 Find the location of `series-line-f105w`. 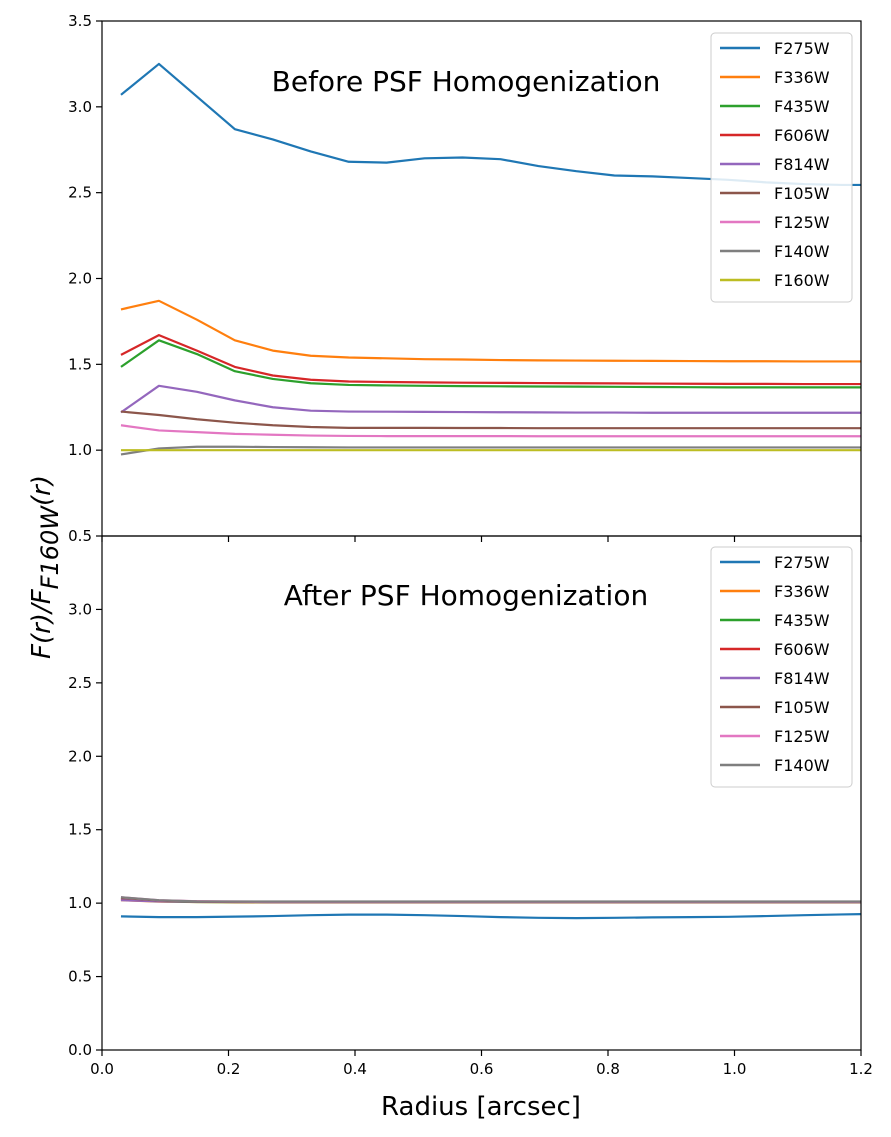

series-line-f105w is located at coordinates (490, 420).